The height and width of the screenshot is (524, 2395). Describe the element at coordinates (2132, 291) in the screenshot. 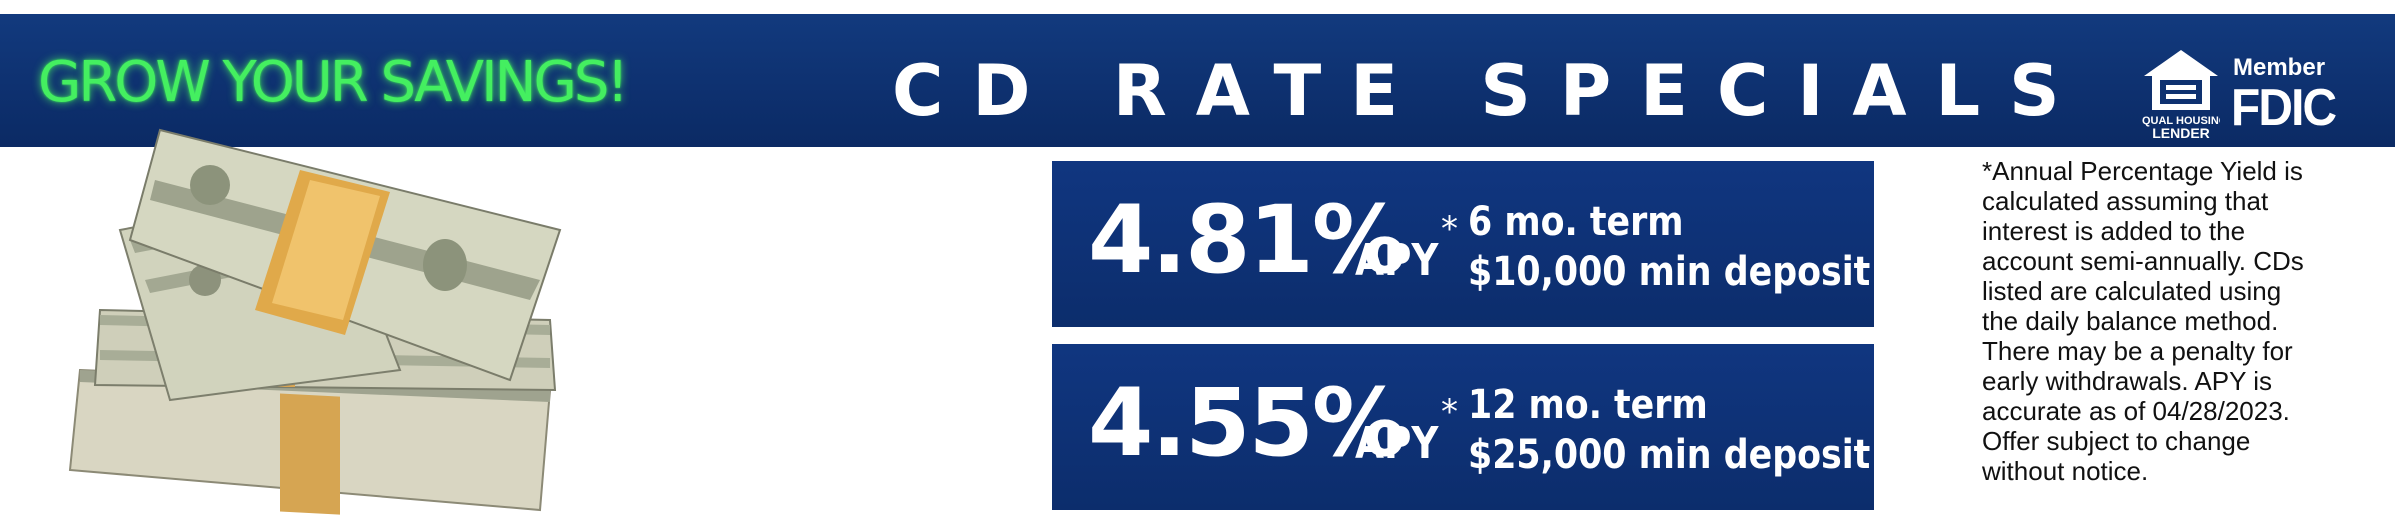

I see `disclaimer-line: listed are calculated using` at that location.